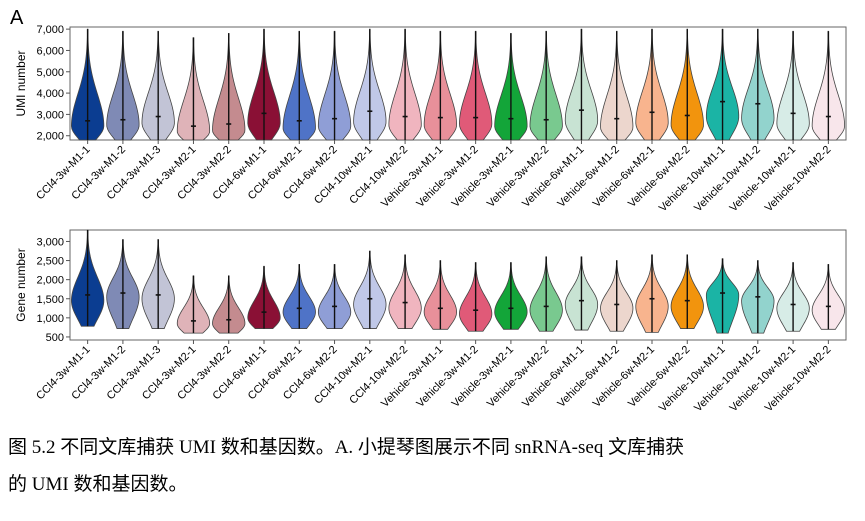 Image resolution: width=865 pixels, height=521 pixels. I want to click on y-tick-label: 1,500, so click(50, 300).